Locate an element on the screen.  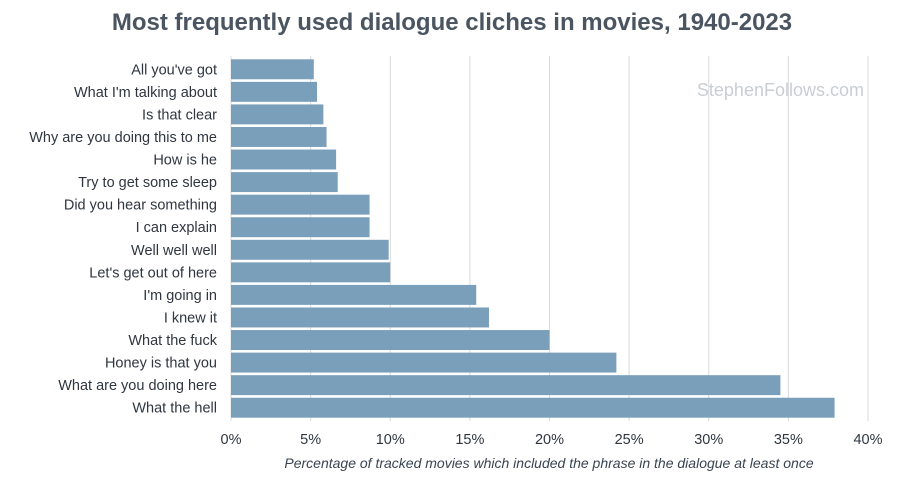
x-tick-label: 35% is located at coordinates (788, 440).